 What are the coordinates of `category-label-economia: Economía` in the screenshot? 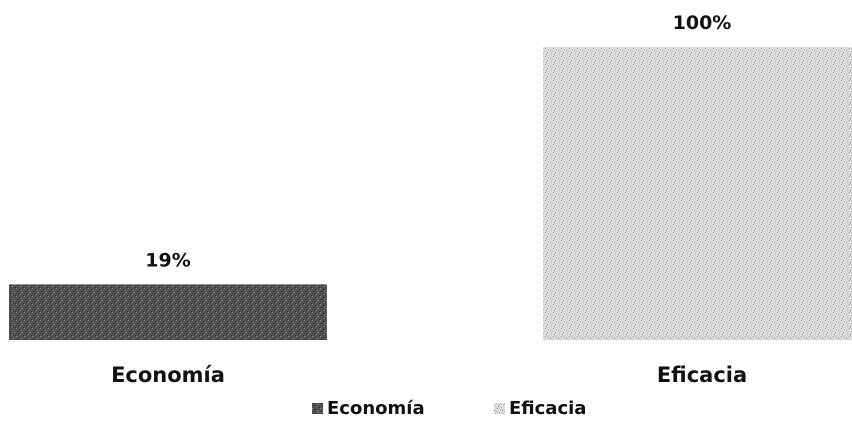 It's located at (168, 375).